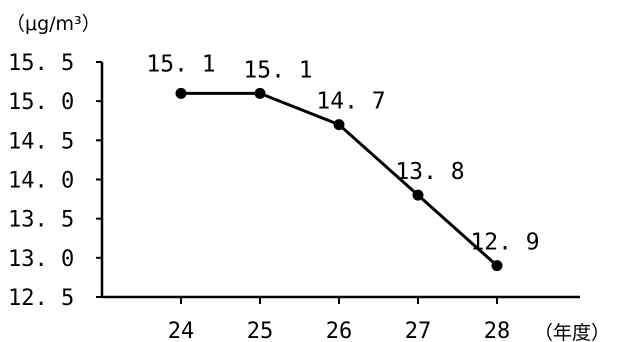 The width and height of the screenshot is (620, 342). Describe the element at coordinates (350, 102) in the screenshot. I see `data-label: 14. 7` at that location.